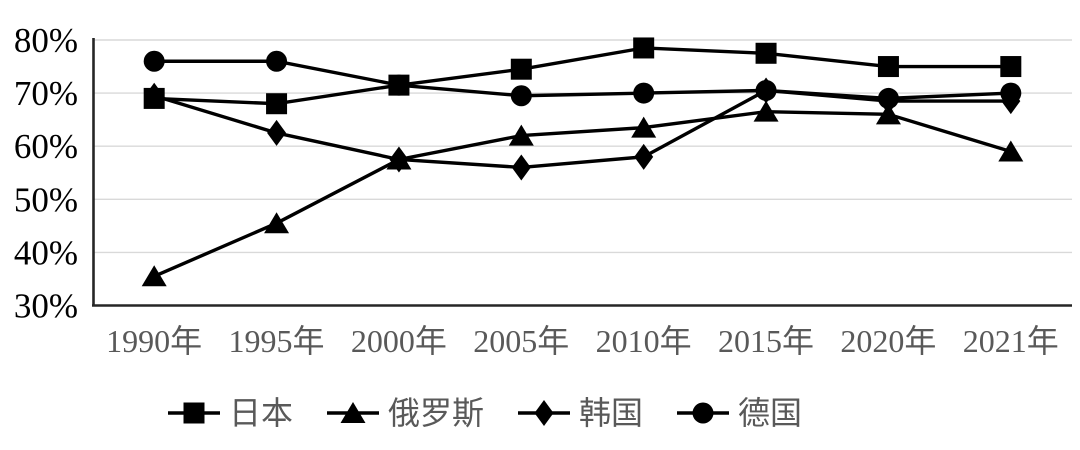  Describe the element at coordinates (46, 199) in the screenshot. I see `y-tick-label: 50%` at that location.